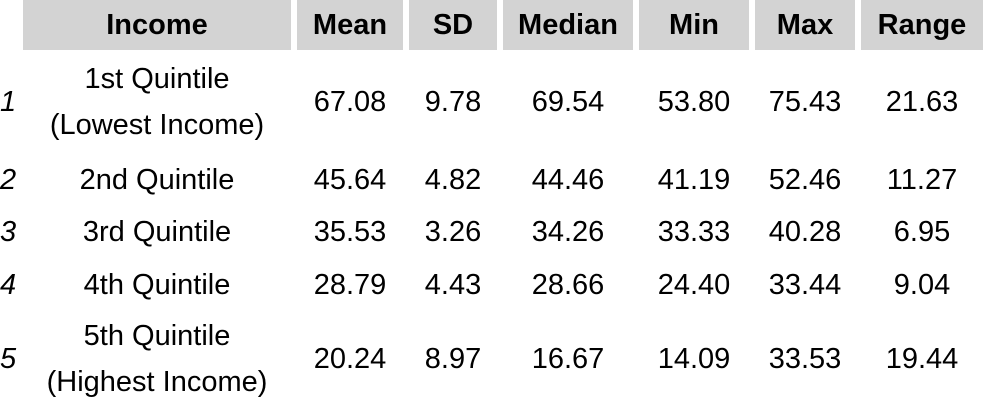 The image size is (986, 406). I want to click on row-index: 1, so click(8, 102).